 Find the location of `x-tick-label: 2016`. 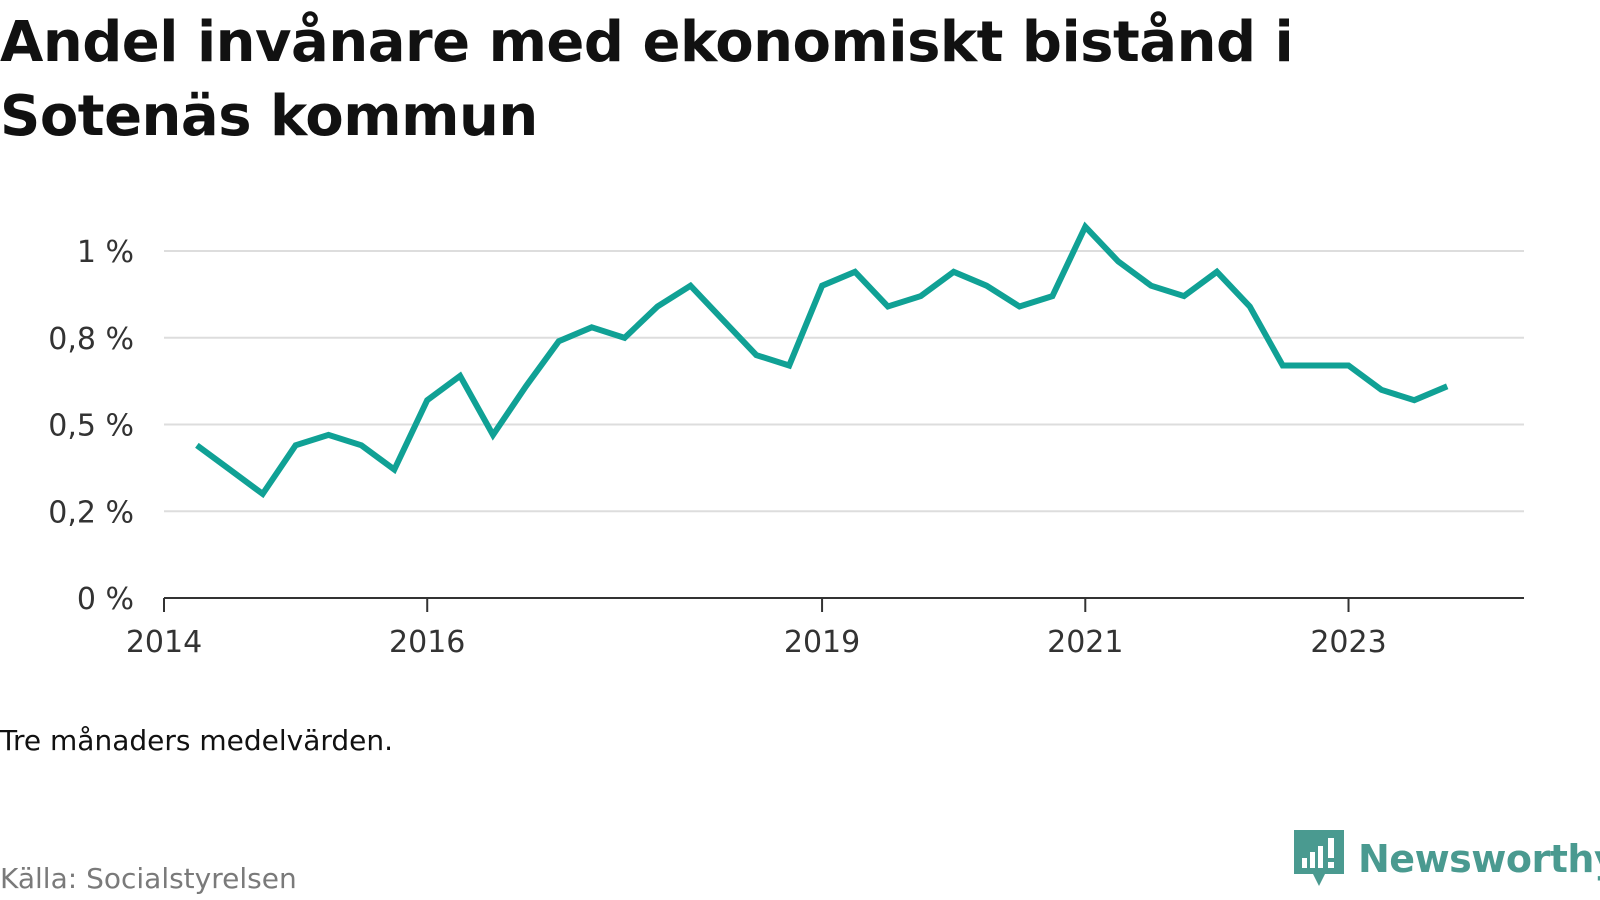

x-tick-label: 2016 is located at coordinates (427, 642).